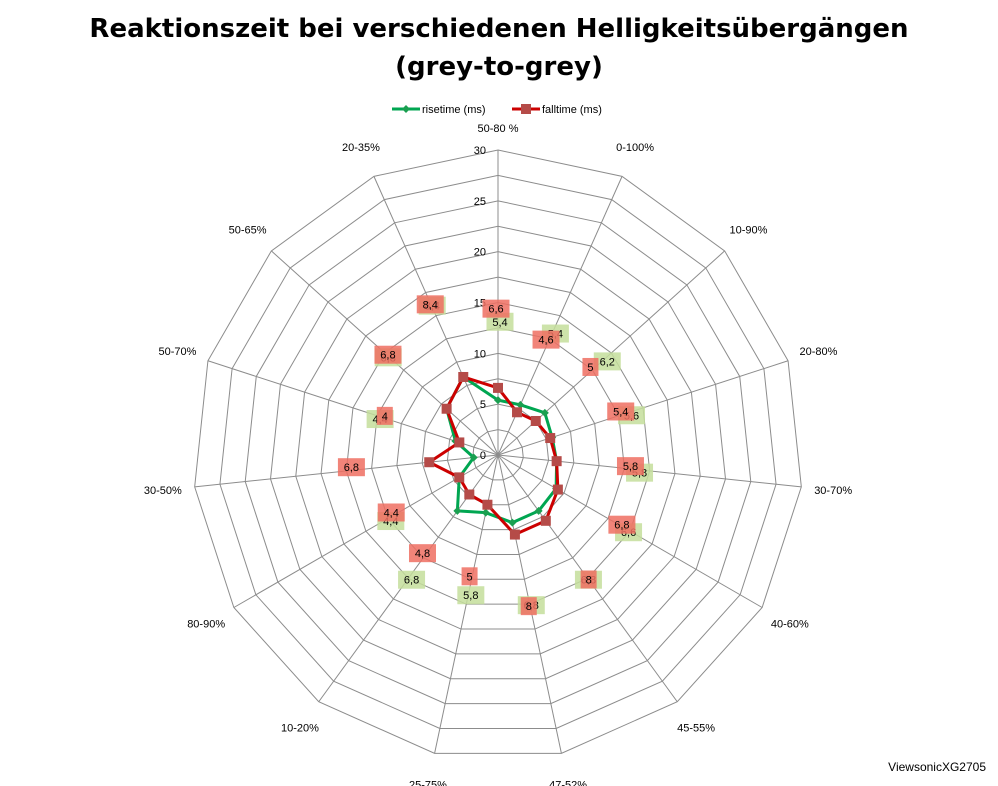 This screenshot has width=998, height=786. I want to click on category-label: 10-90%, so click(748, 231).